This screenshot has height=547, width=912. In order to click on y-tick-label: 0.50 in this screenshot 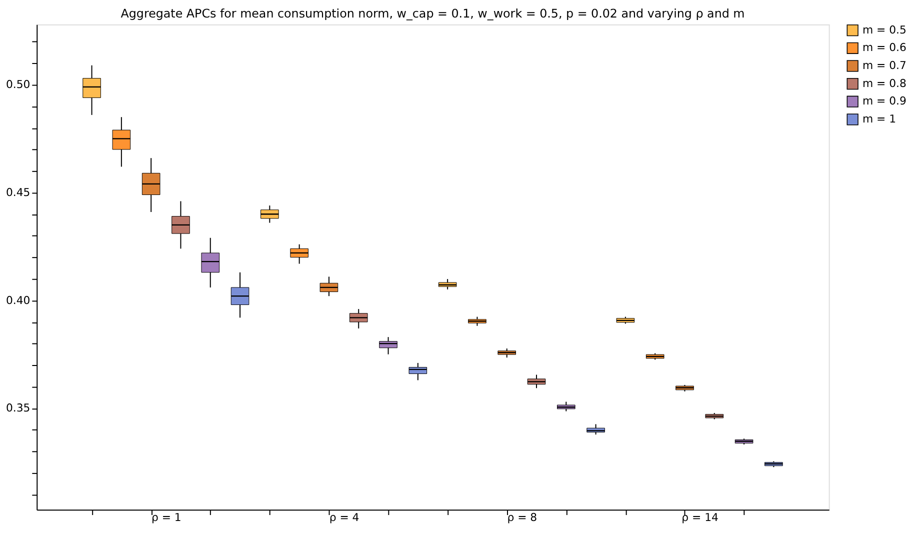, I will do `click(18, 85)`.